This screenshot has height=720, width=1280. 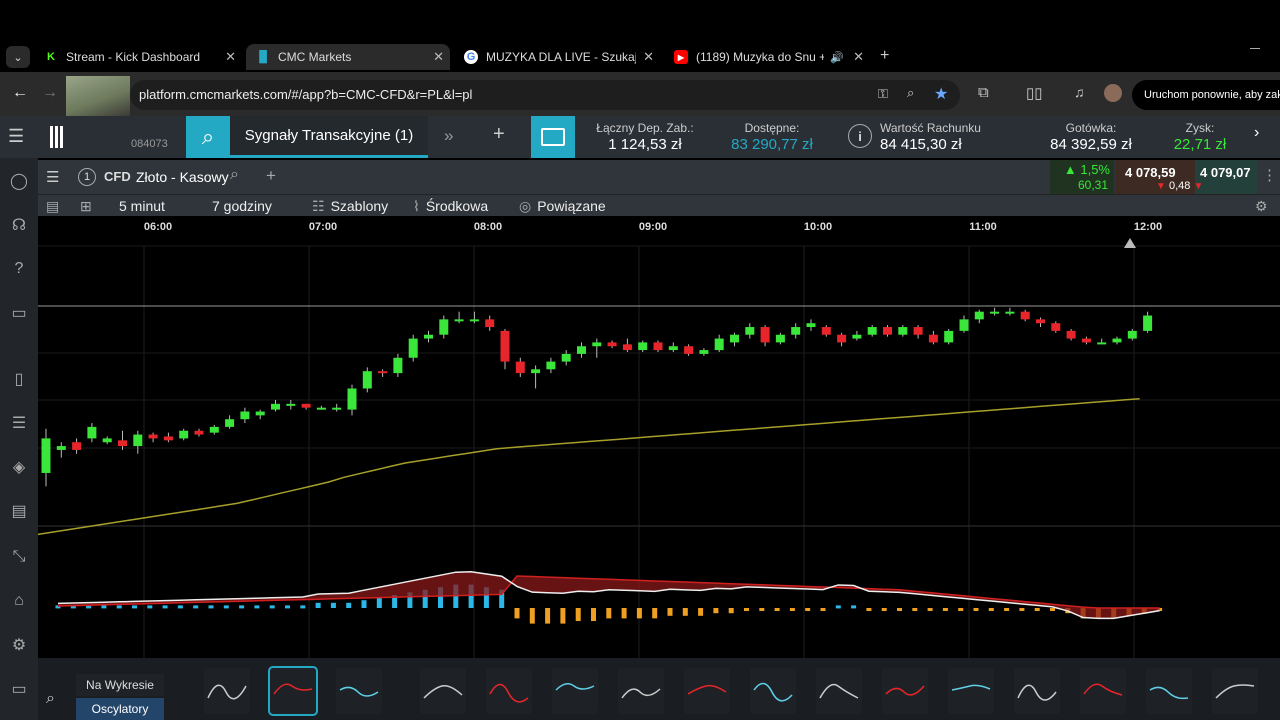 What do you see at coordinates (553, 137) in the screenshot?
I see `wallet-button` at bounding box center [553, 137].